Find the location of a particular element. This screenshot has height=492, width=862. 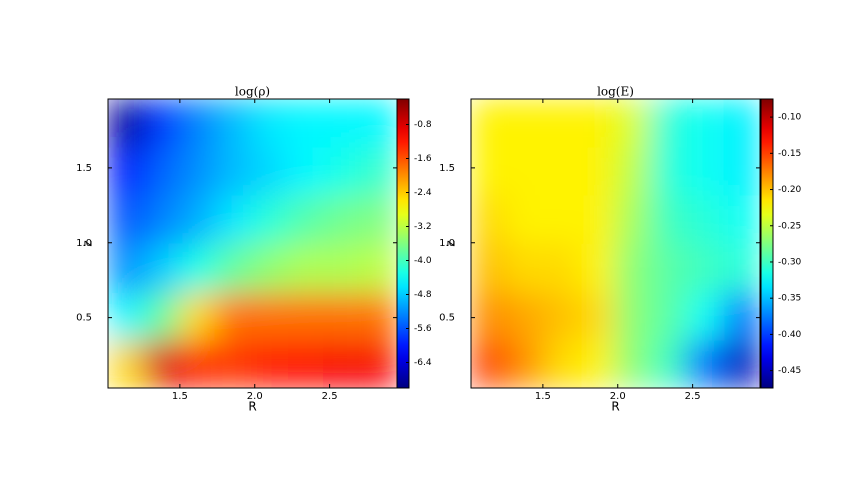

x-tick-label: 2.0 is located at coordinates (255, 396).